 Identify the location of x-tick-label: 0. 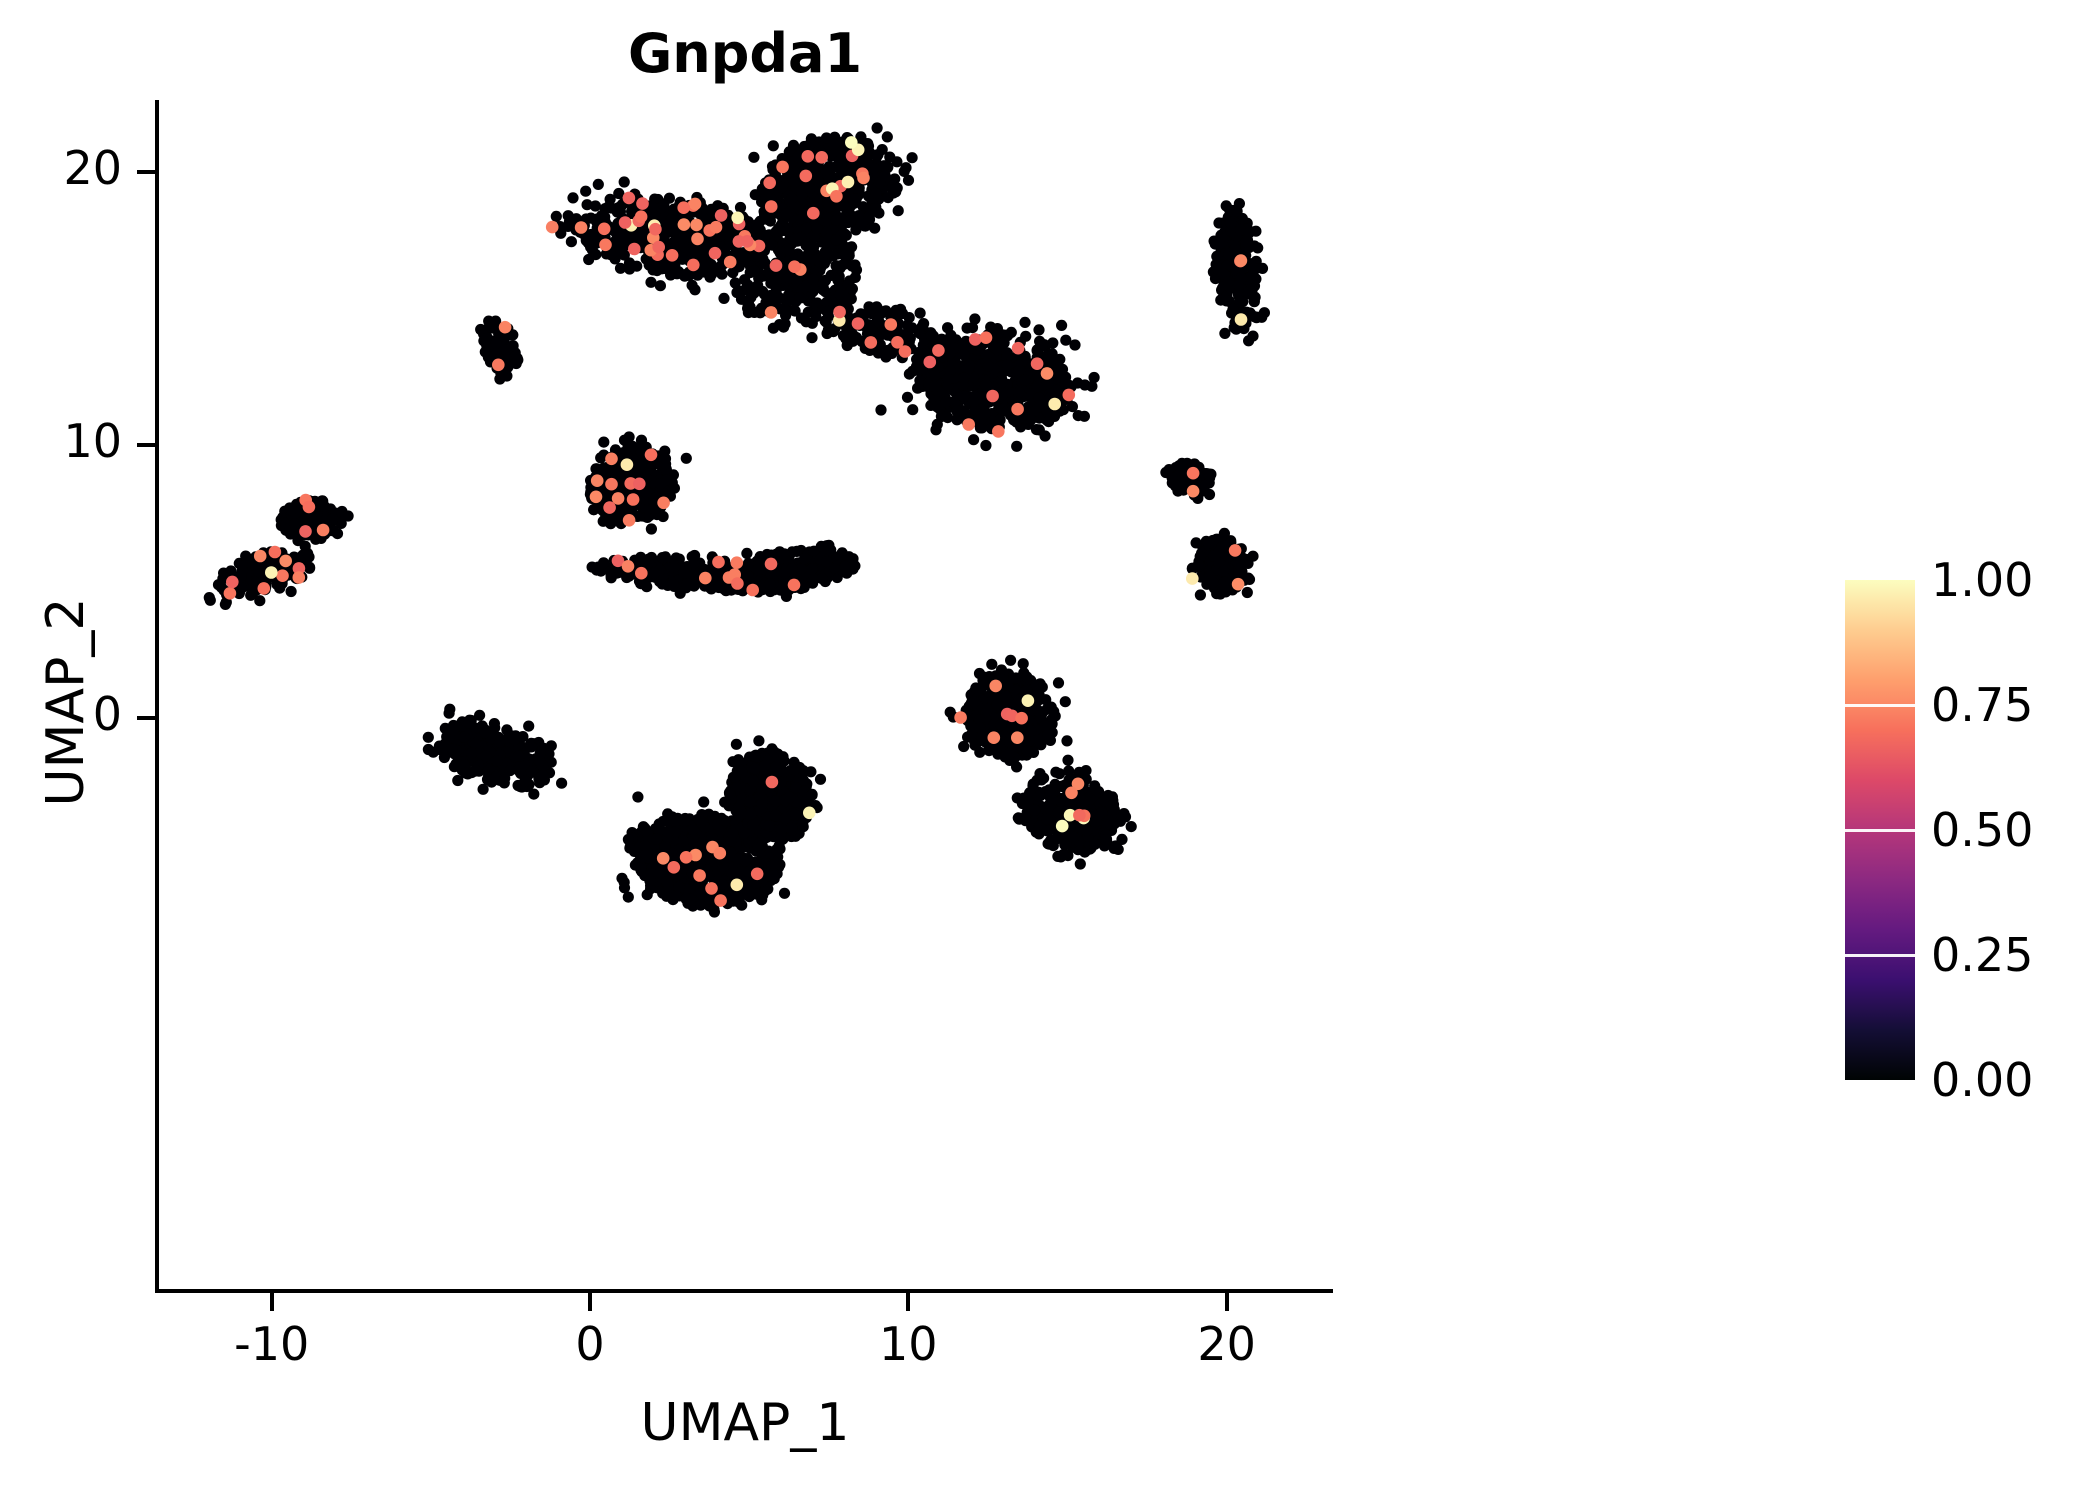
(590, 1344).